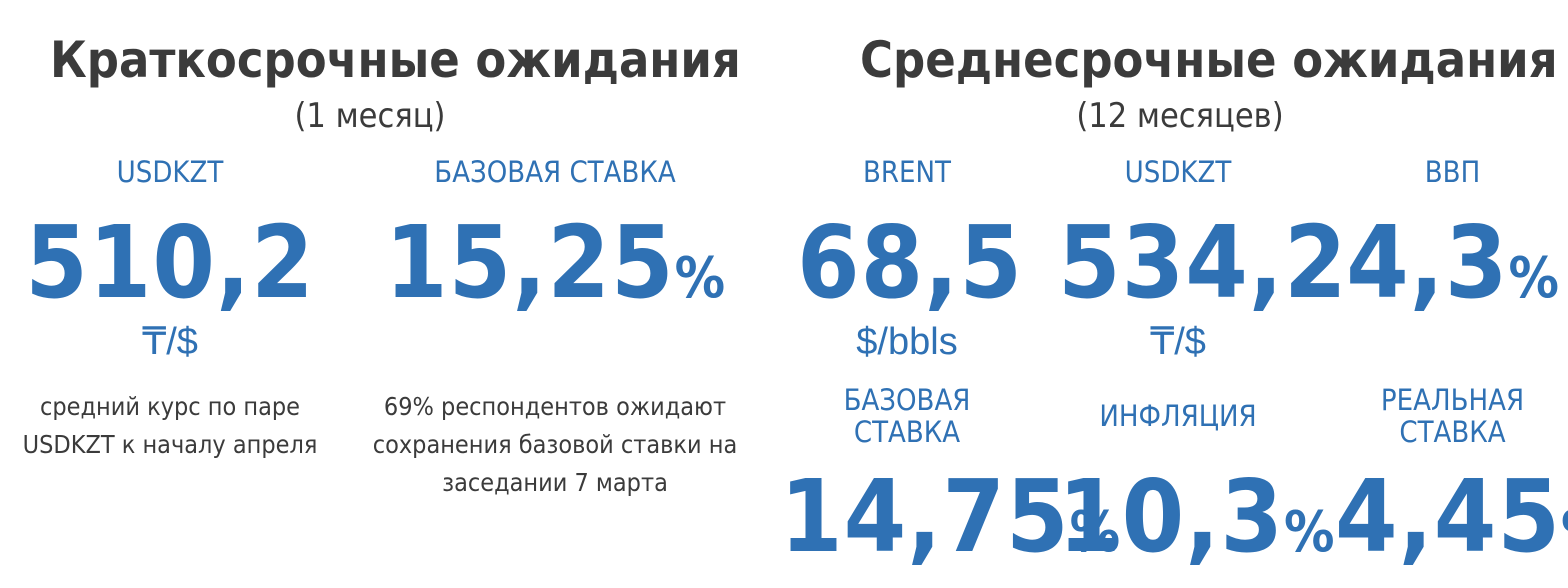  What do you see at coordinates (910, 262) in the screenshot?
I see `brent-value: 68,5` at bounding box center [910, 262].